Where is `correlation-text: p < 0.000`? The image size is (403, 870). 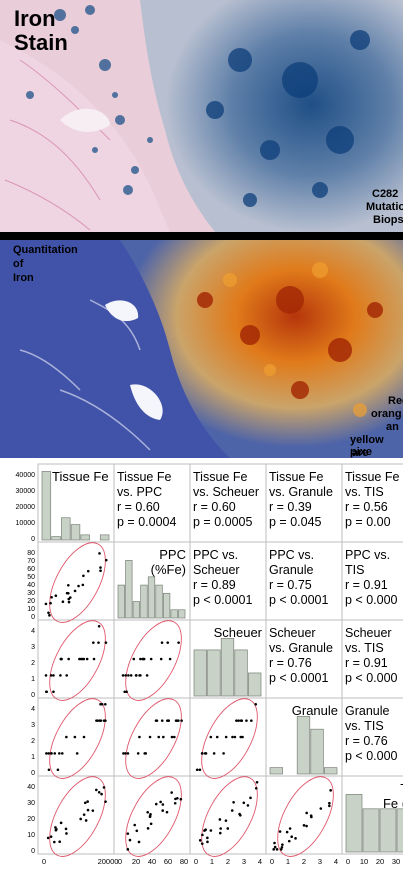
correlation-text: p < 0.000 is located at coordinates (371, 678).